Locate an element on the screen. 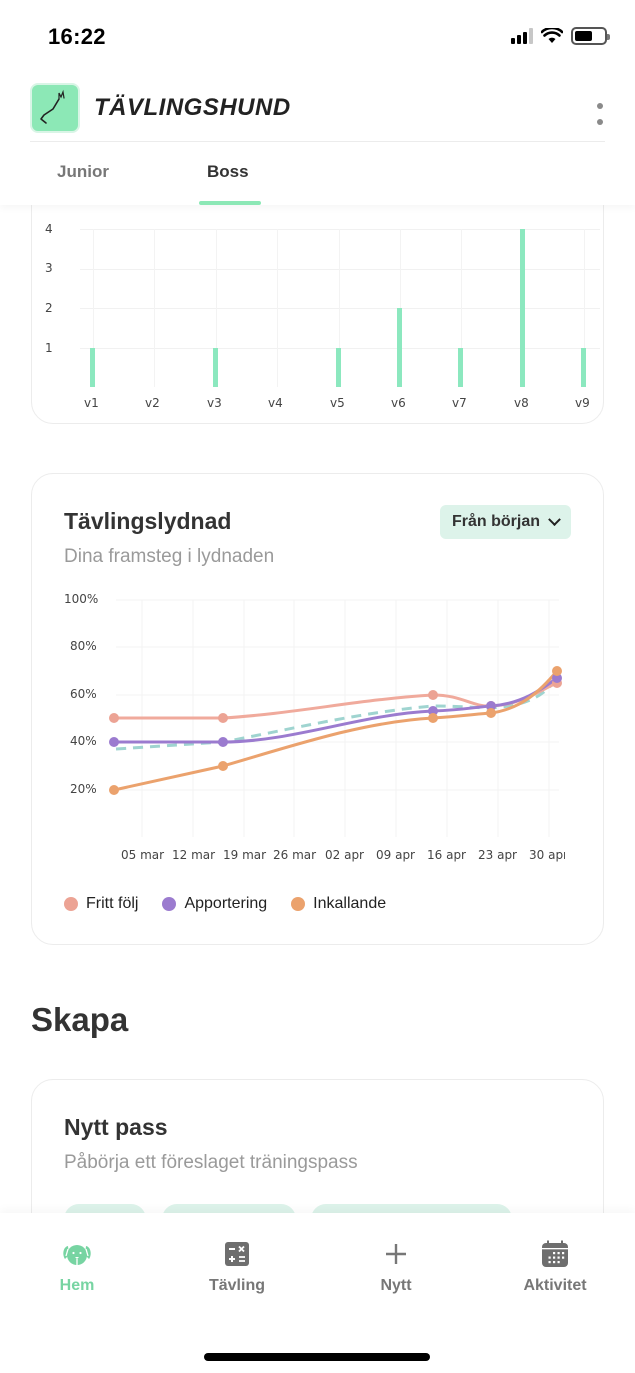  card-title: Tävlingslydnad is located at coordinates (148, 521).